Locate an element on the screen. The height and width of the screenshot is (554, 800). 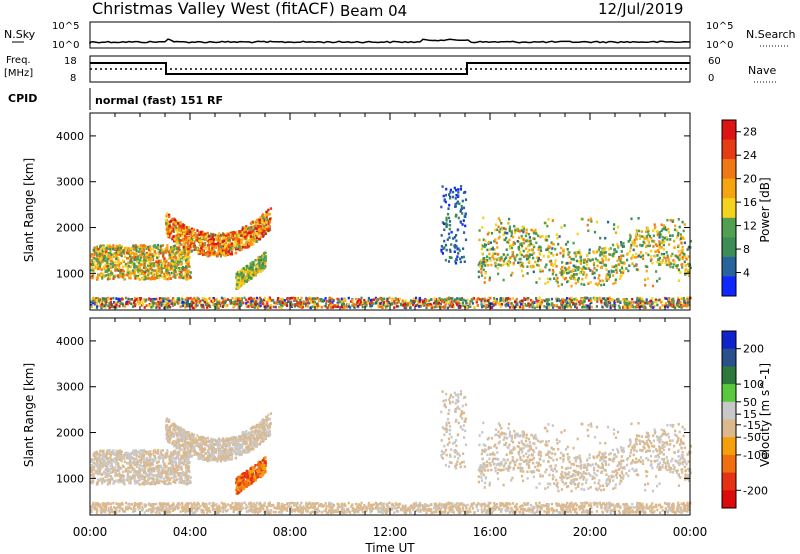
nsky-panel: N.Sky 10^5 10^0 10^5 10^0 N.Search is located at coordinates (400, 36).